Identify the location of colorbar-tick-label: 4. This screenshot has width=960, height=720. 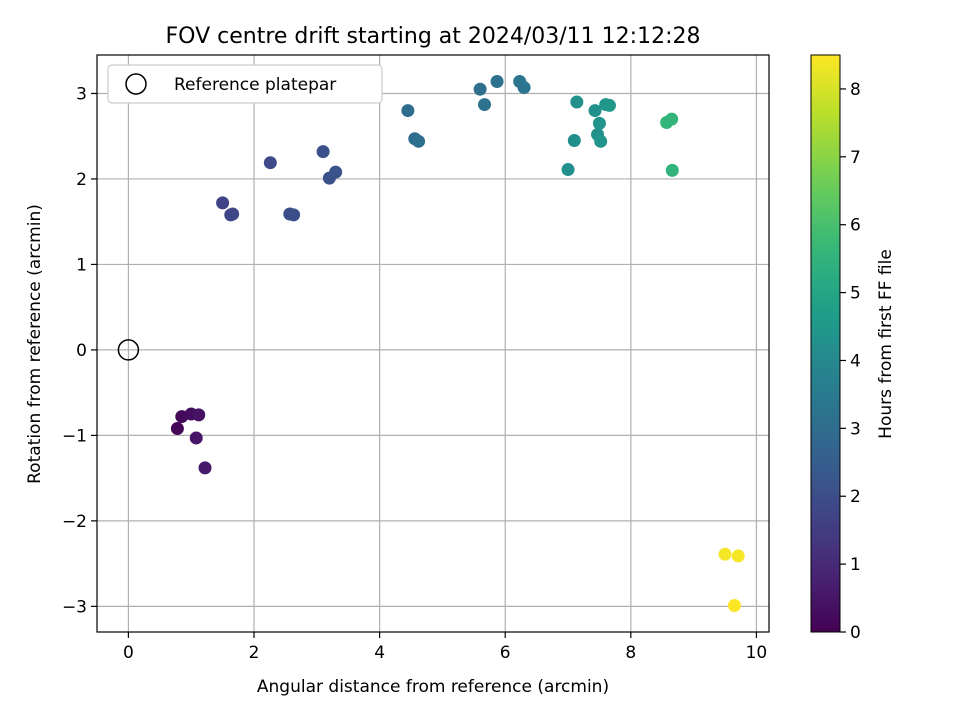
(855, 361).